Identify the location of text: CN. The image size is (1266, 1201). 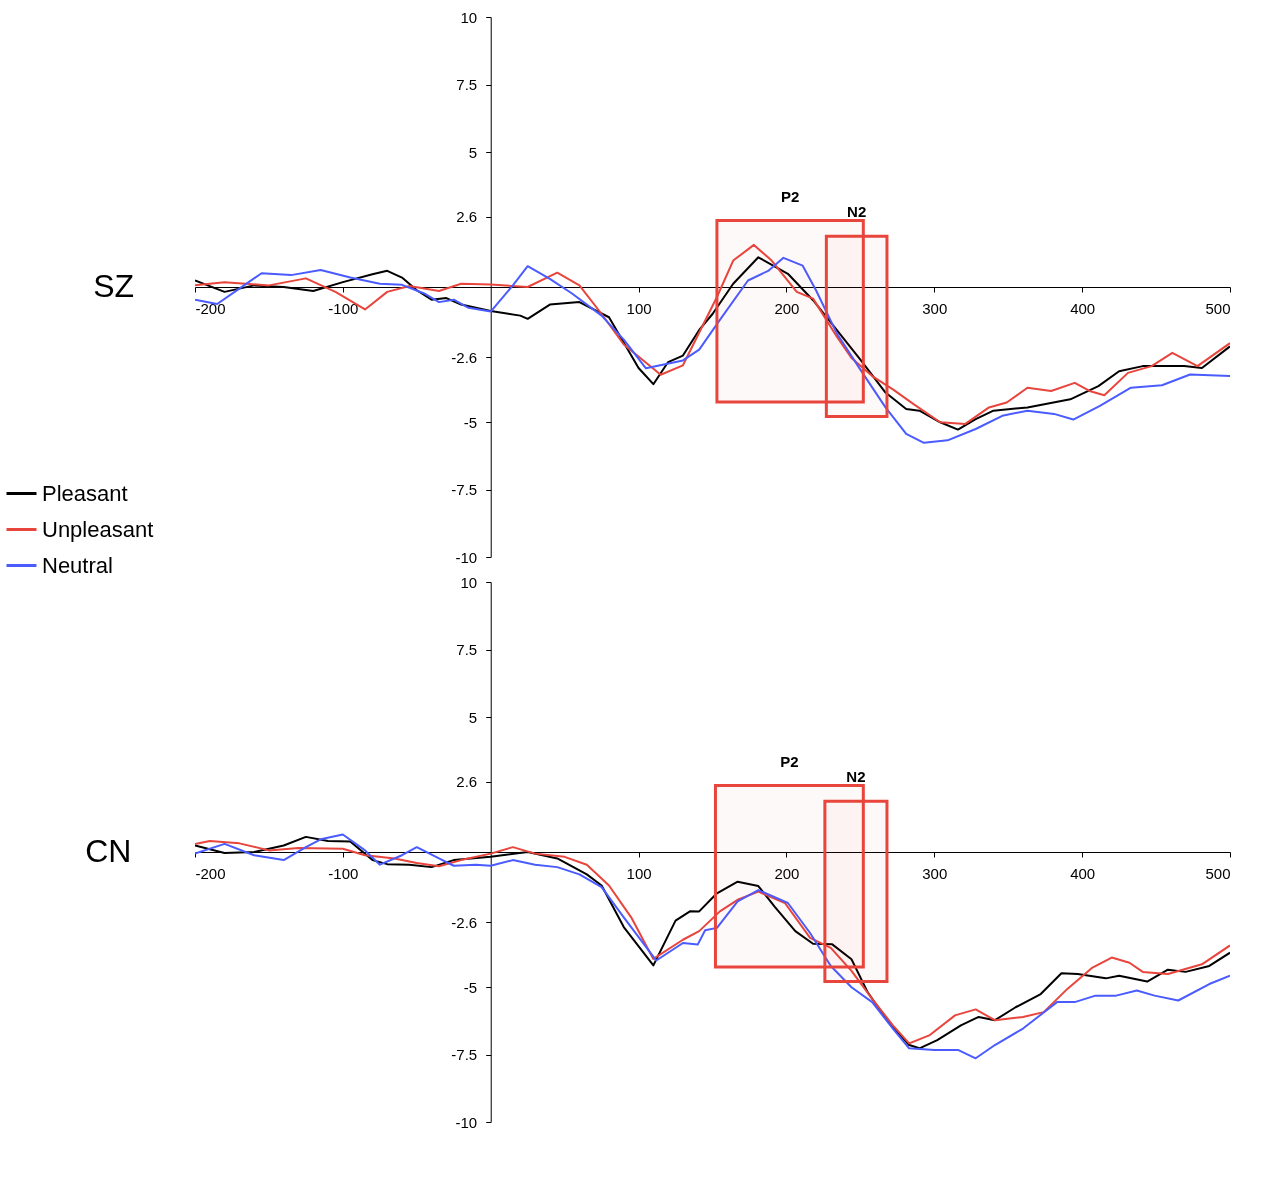
(108, 851).